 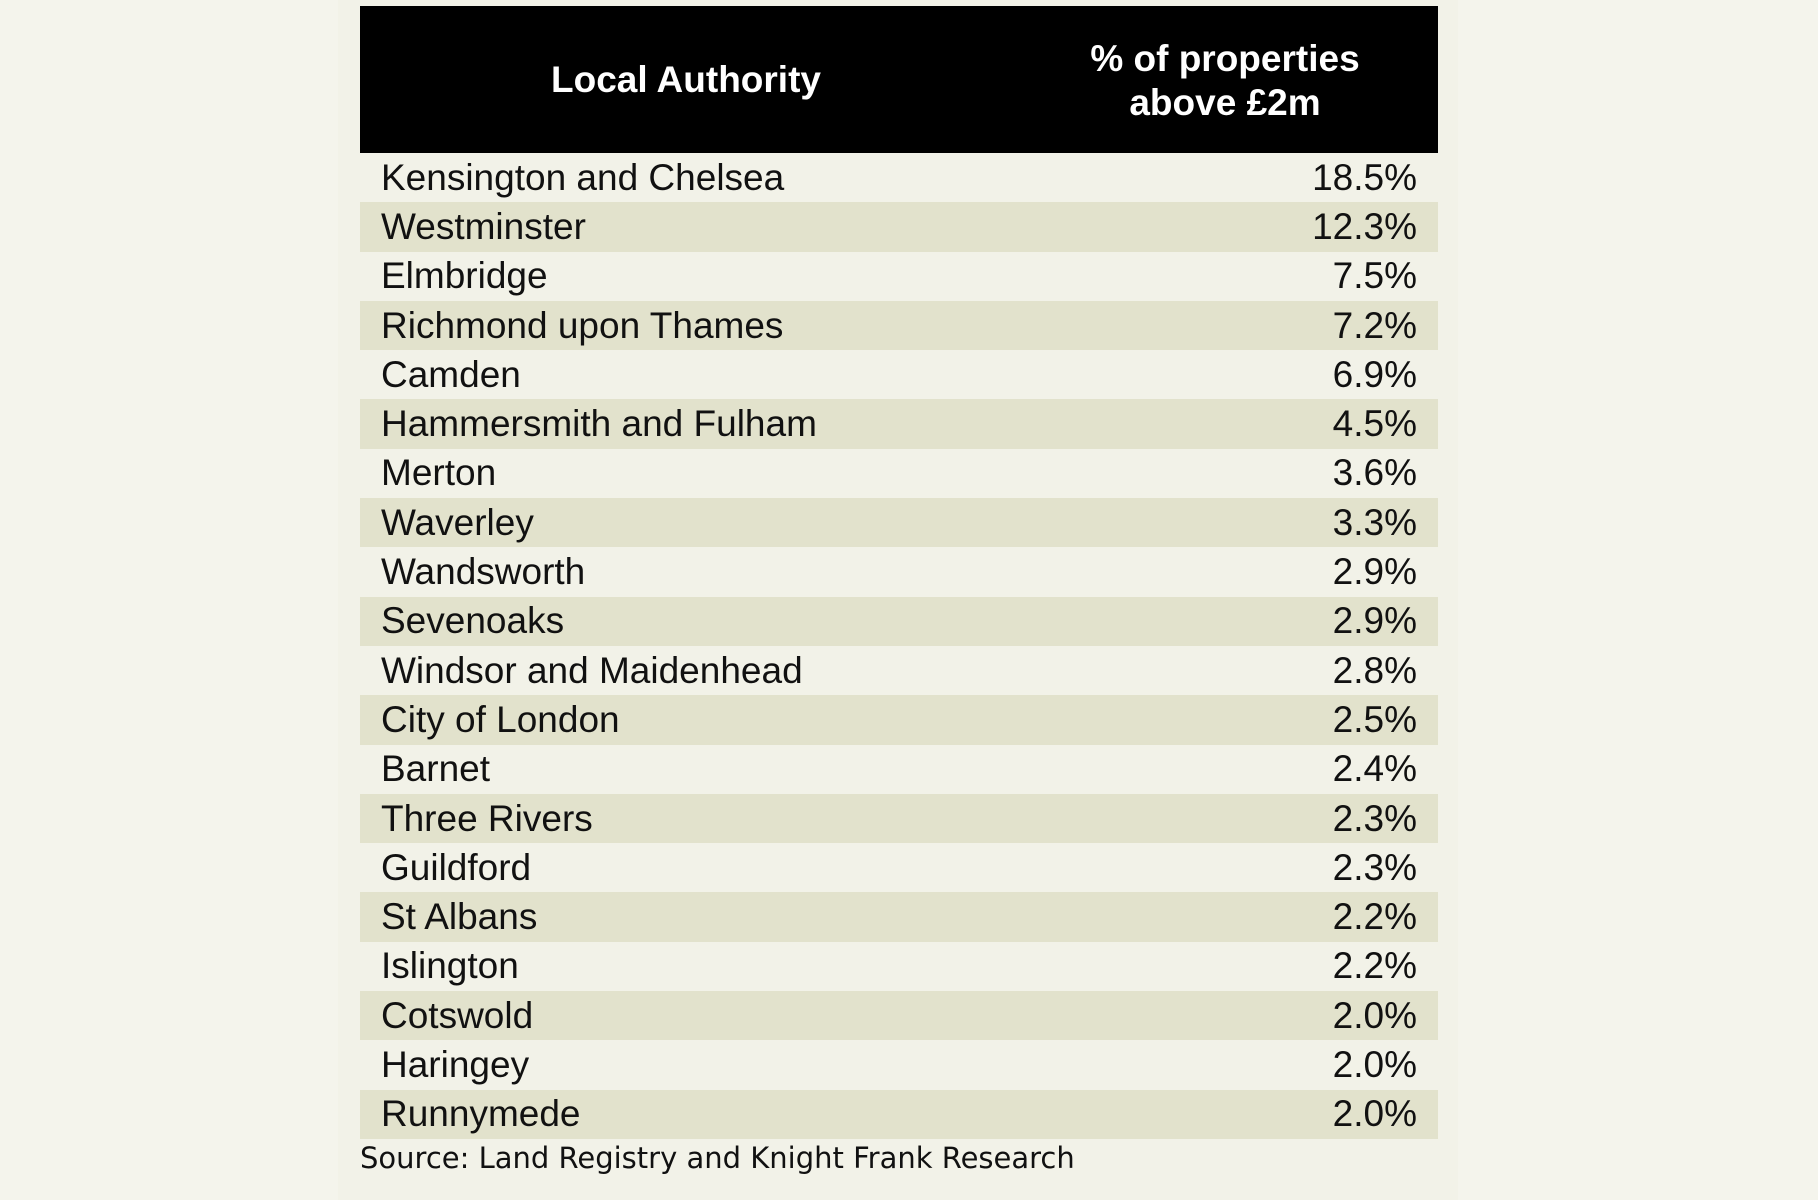 I want to click on authority-cell: Cotswold, so click(x=457, y=1015).